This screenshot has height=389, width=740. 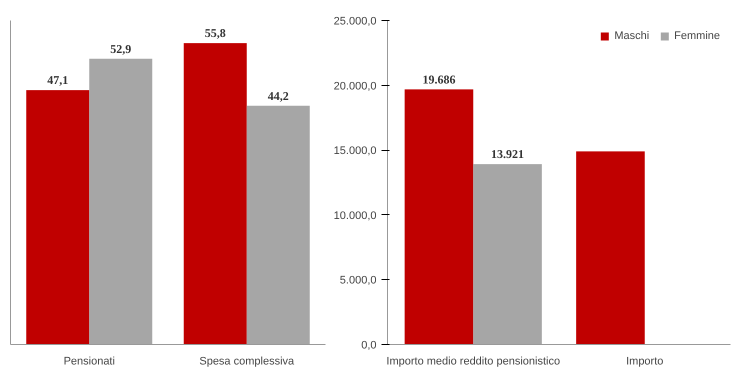 What do you see at coordinates (355, 86) in the screenshot?
I see `y-tick-label: 20.000,0` at bounding box center [355, 86].